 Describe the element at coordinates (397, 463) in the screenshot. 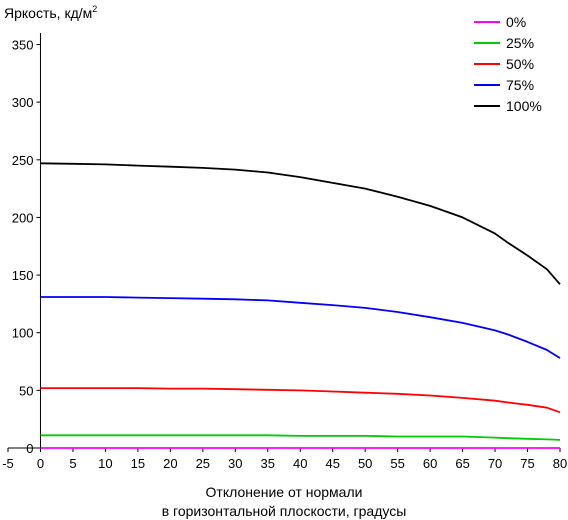

I see `x-tick-label: 55` at that location.